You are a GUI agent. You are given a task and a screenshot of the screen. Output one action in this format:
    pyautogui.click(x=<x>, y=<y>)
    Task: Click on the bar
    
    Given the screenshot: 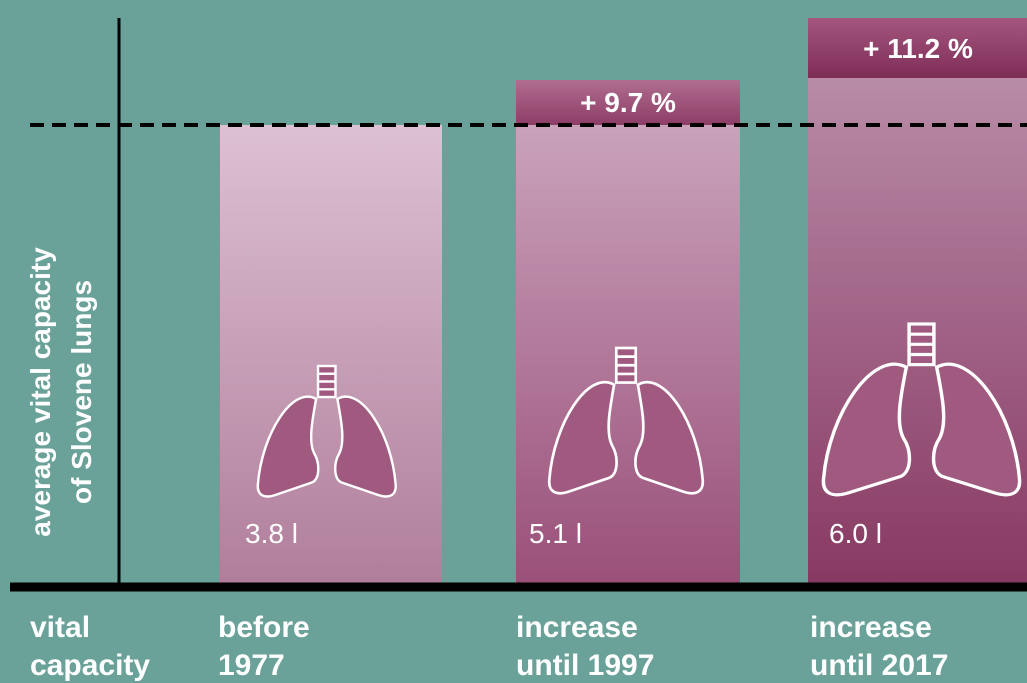 What is the action you would take?
    pyautogui.click(x=331, y=354)
    